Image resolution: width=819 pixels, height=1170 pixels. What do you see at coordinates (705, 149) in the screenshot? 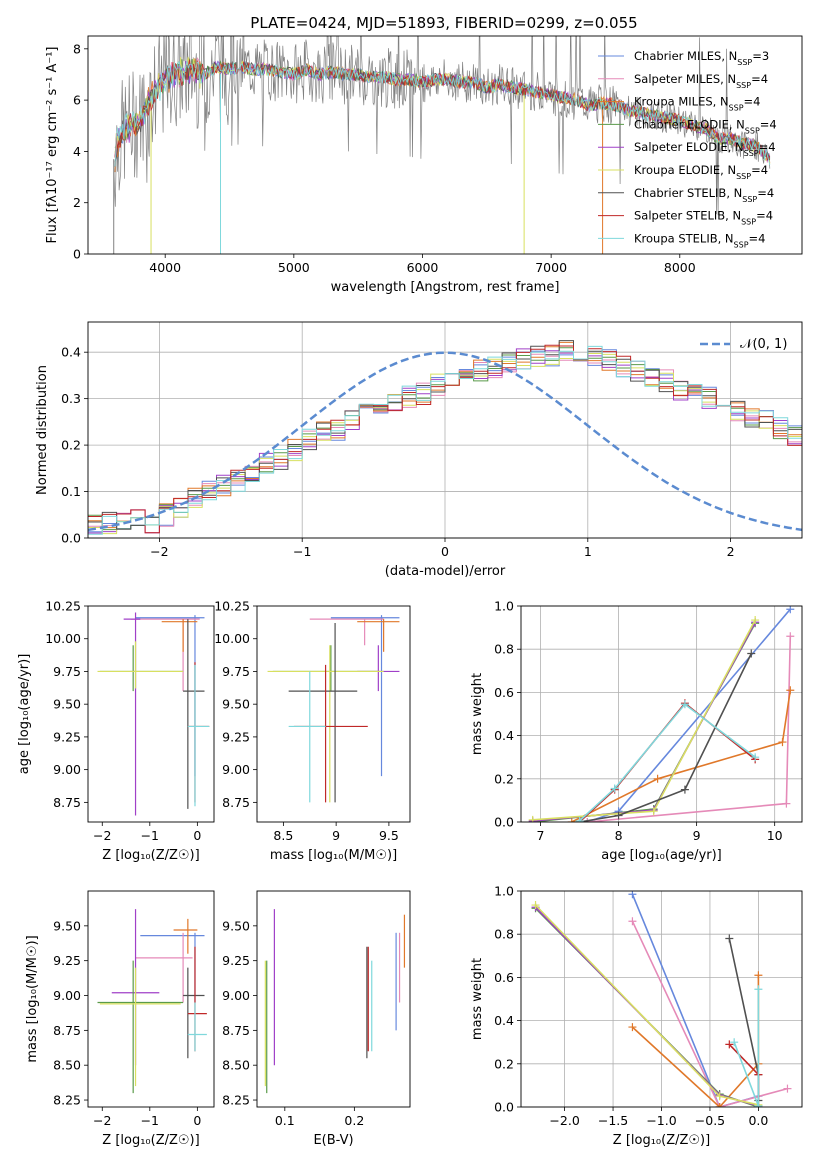
I see `legend-label: Salpeter ELODIE, NSSP=4` at bounding box center [705, 149].